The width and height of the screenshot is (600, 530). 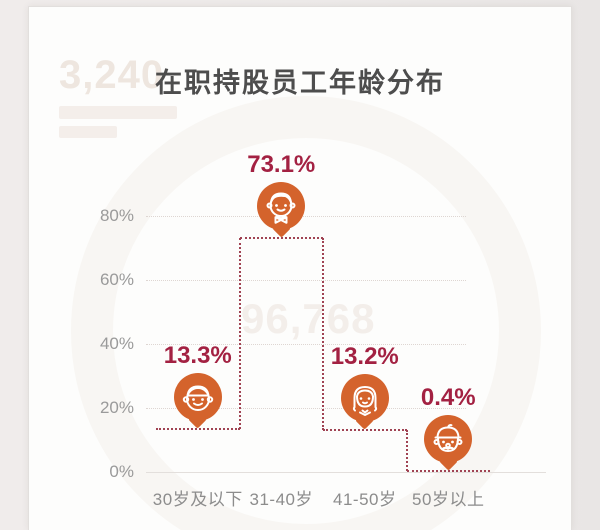 What do you see at coordinates (197, 499) in the screenshot?
I see `x-axis-category-label: 30岁及以下` at bounding box center [197, 499].